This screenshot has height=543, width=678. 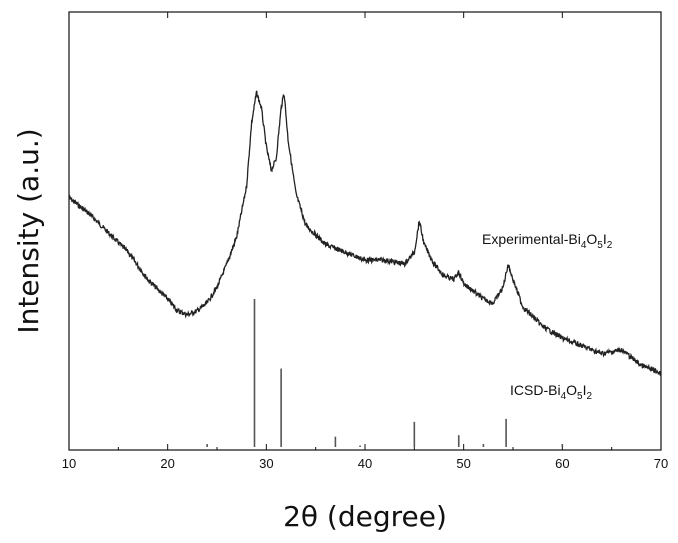 I want to click on x-tick-label: 40, so click(x=365, y=463).